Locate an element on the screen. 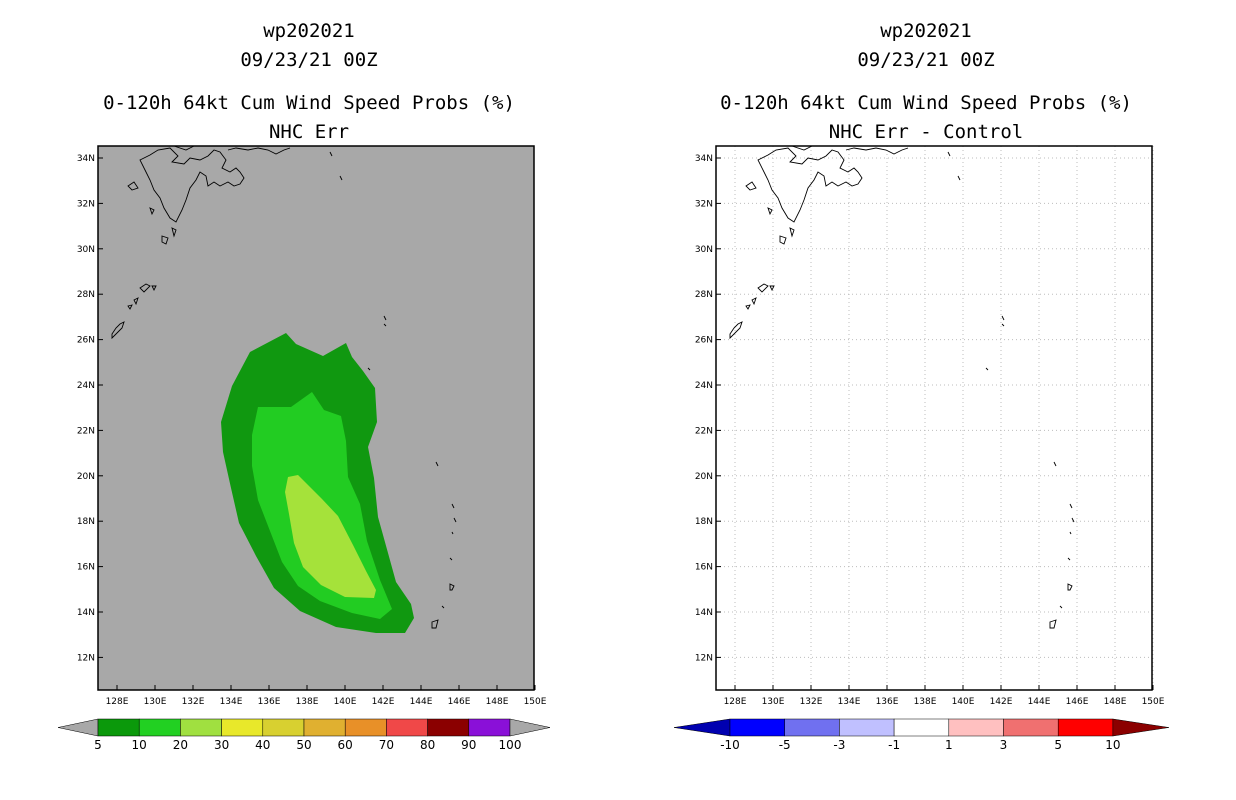 This screenshot has height=800, width=1236. lon-tick-label: 138E is located at coordinates (307, 702).